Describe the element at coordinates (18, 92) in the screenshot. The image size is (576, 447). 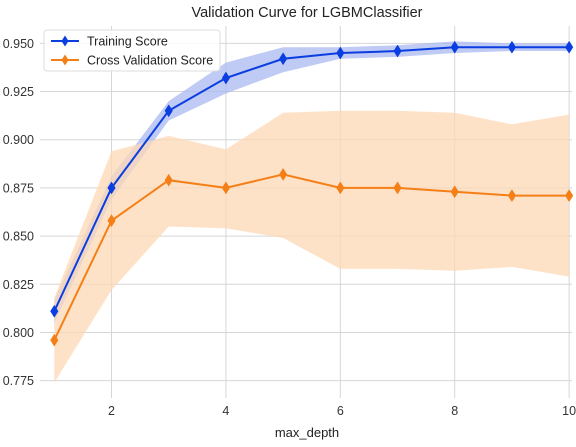
I see `y-tick-label: 0.925` at that location.